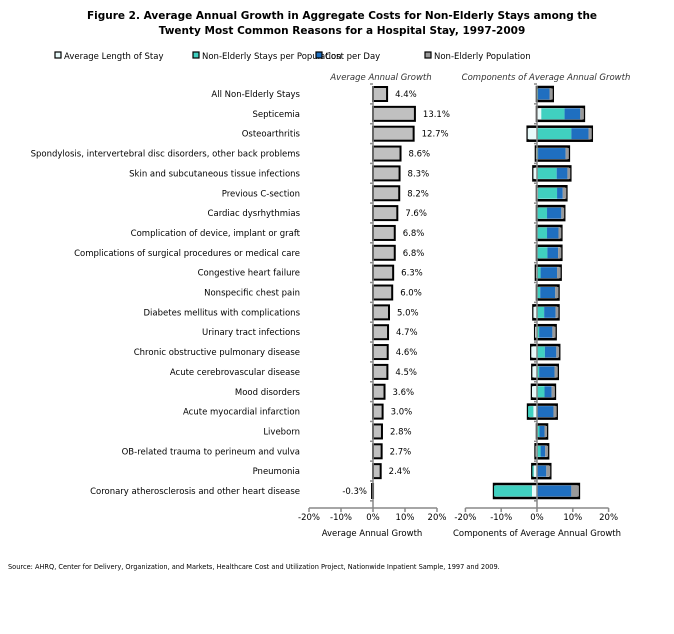 This screenshot has width=674, height=634. What do you see at coordinates (211, 452) in the screenshot?
I see `category-label: OB-related trauma to perineum and vulva` at bounding box center [211, 452].